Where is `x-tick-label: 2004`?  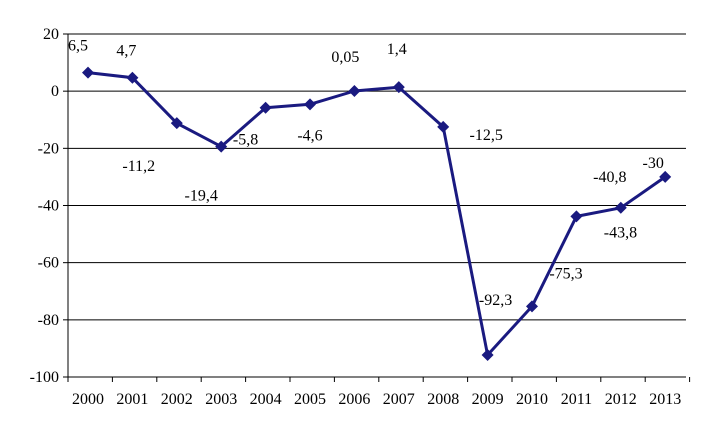
x-tick-label: 2004 is located at coordinates (266, 399).